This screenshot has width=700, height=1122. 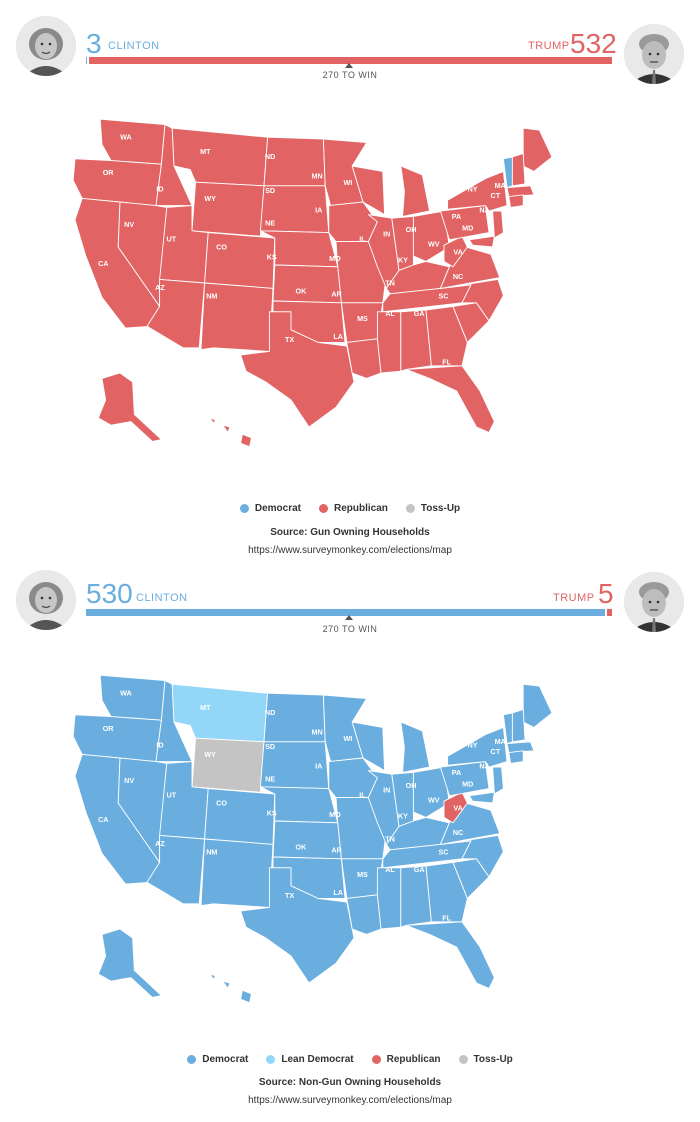 What do you see at coordinates (473, 188) in the screenshot?
I see `state-label-ny: NY` at bounding box center [473, 188].